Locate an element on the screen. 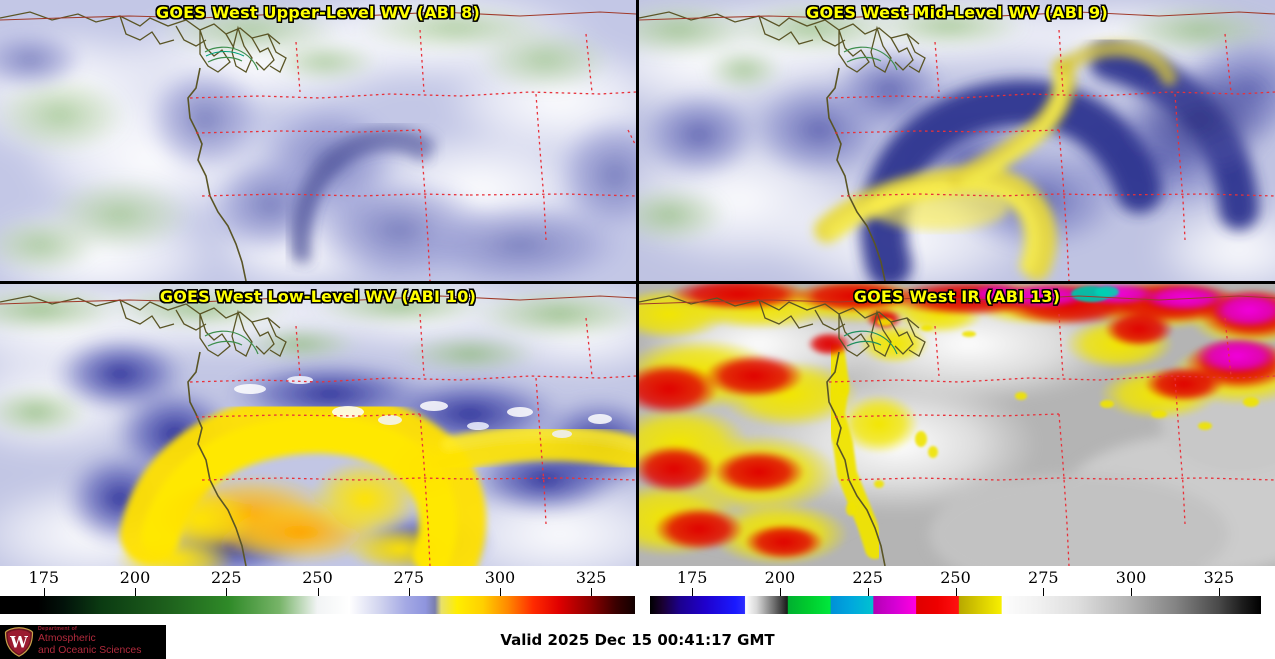 Image resolution: width=1275 pixels, height=659 pixels. wv-colorbar-labels: 175 200 225 250 275 300 325 is located at coordinates (318, 579).